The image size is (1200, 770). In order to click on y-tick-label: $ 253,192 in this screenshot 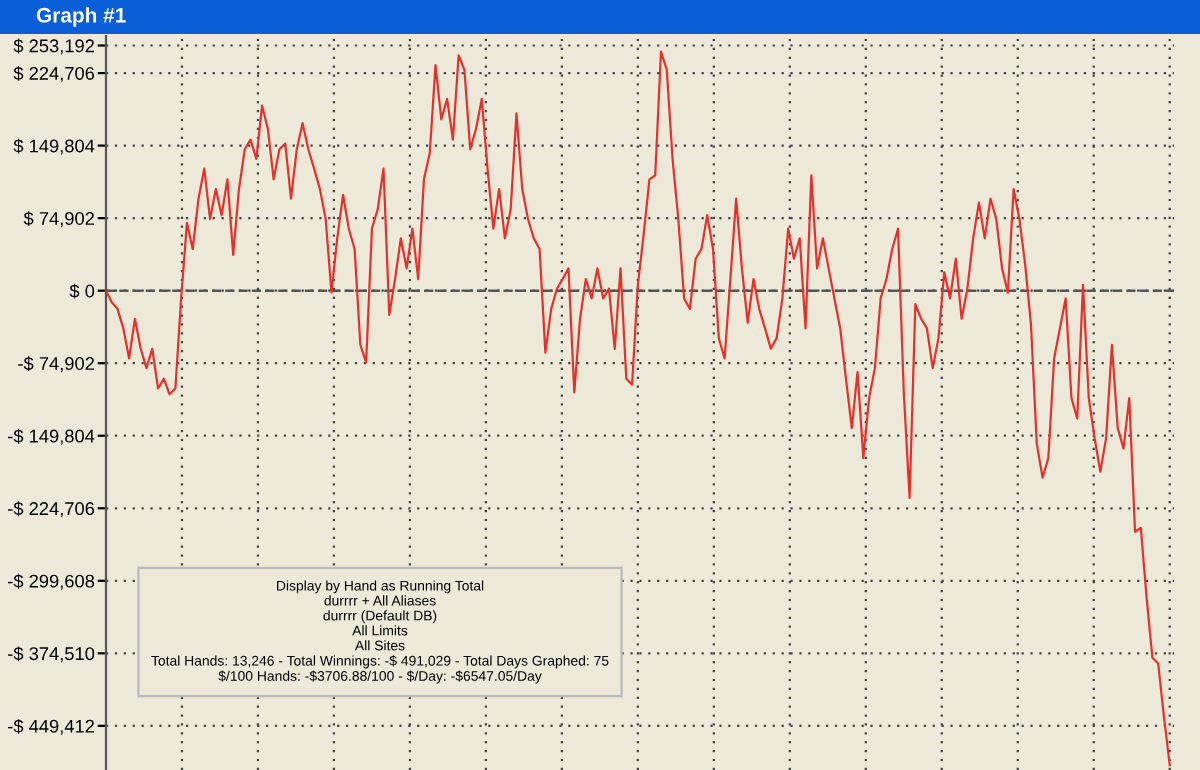, I will do `click(53, 46)`.